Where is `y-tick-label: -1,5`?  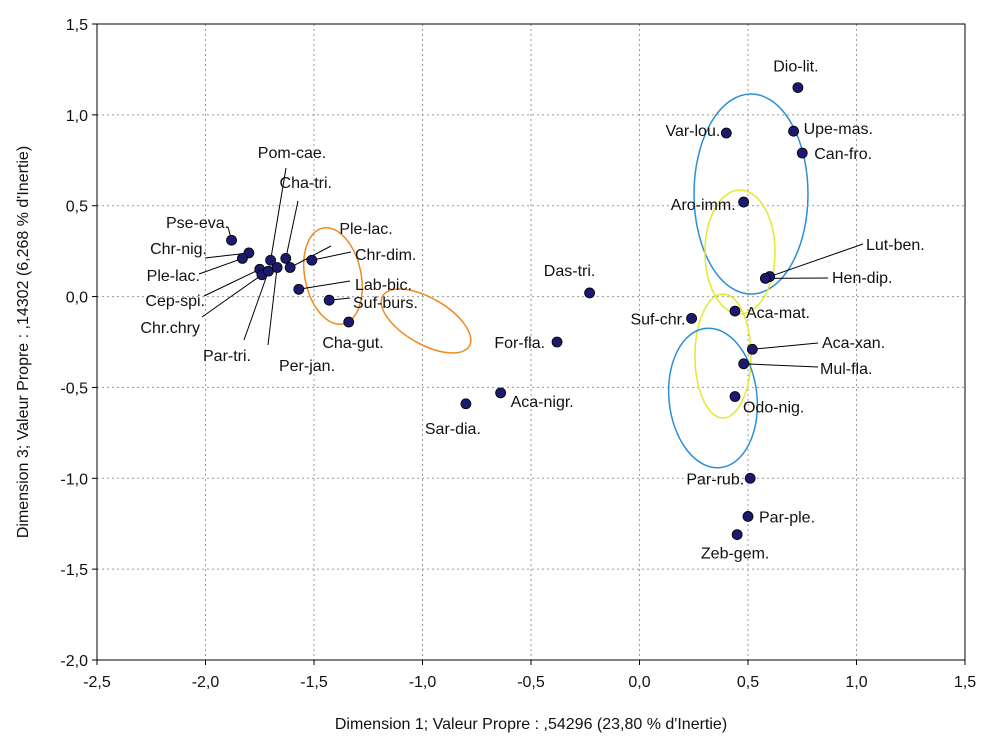 y-tick-label: -1,5 is located at coordinates (74, 570).